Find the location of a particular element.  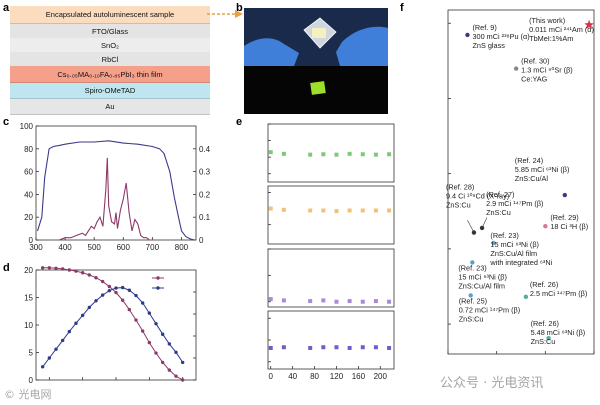

leader-line is located at coordinates (471, 226).